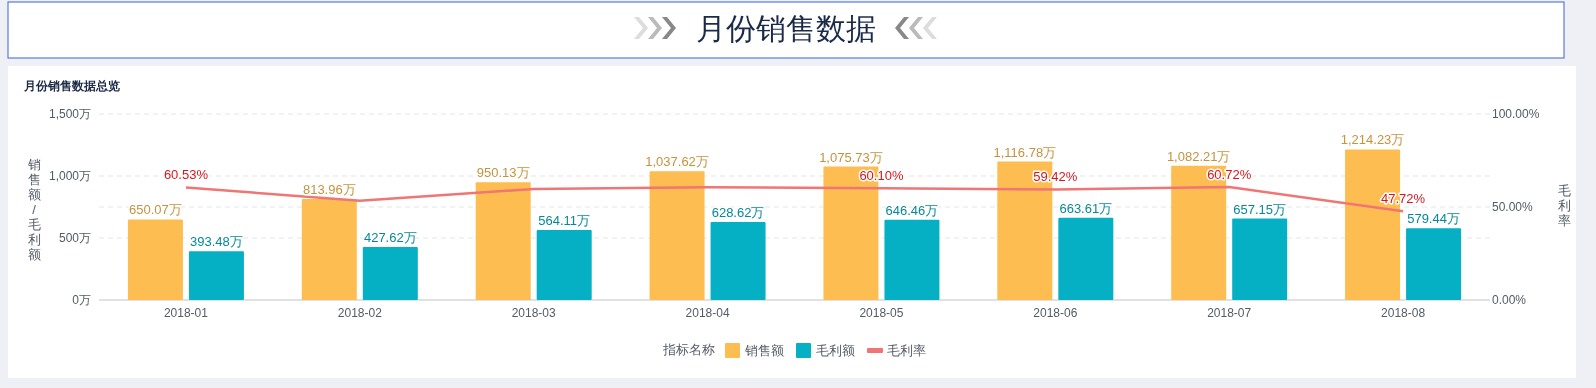  I want to click on chart-subtitle: 月份销售数据总览, so click(71, 86).